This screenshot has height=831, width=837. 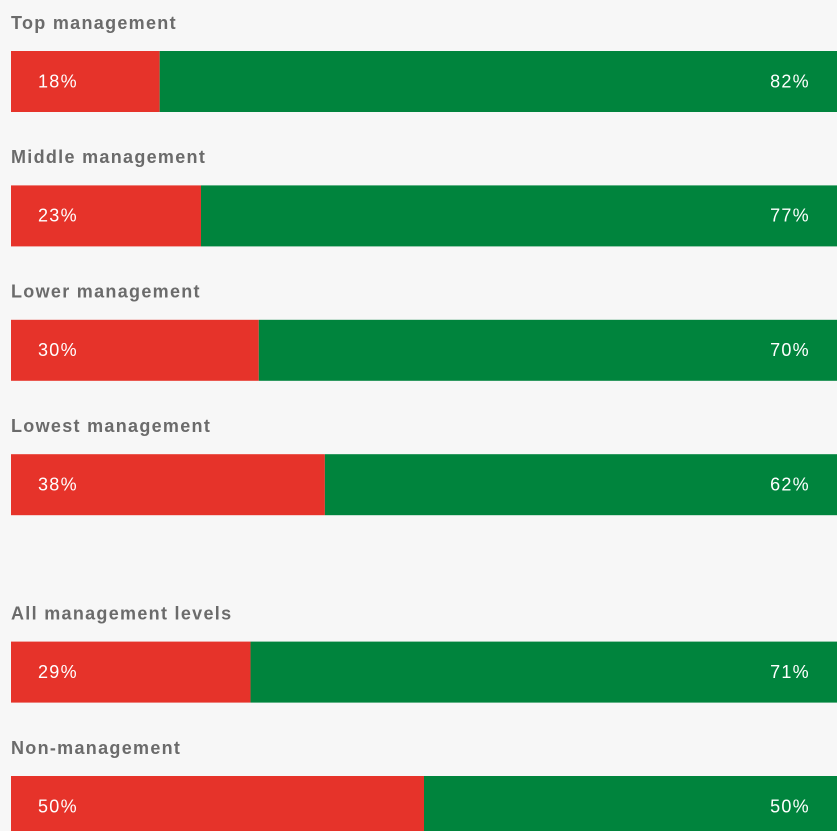 What do you see at coordinates (790, 216) in the screenshot?
I see `value-label: 77%` at bounding box center [790, 216].